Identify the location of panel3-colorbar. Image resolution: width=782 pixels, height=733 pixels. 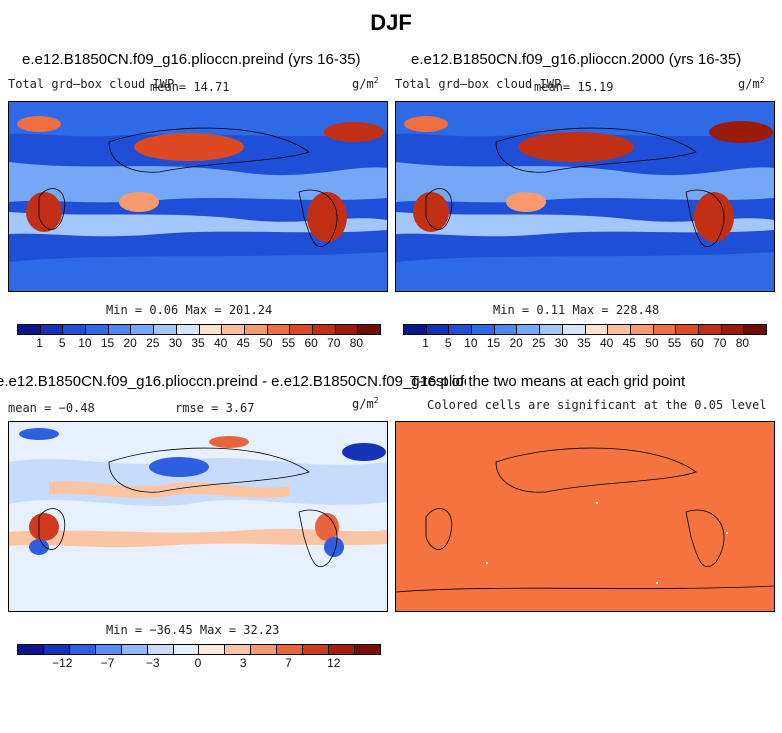
(199, 649).